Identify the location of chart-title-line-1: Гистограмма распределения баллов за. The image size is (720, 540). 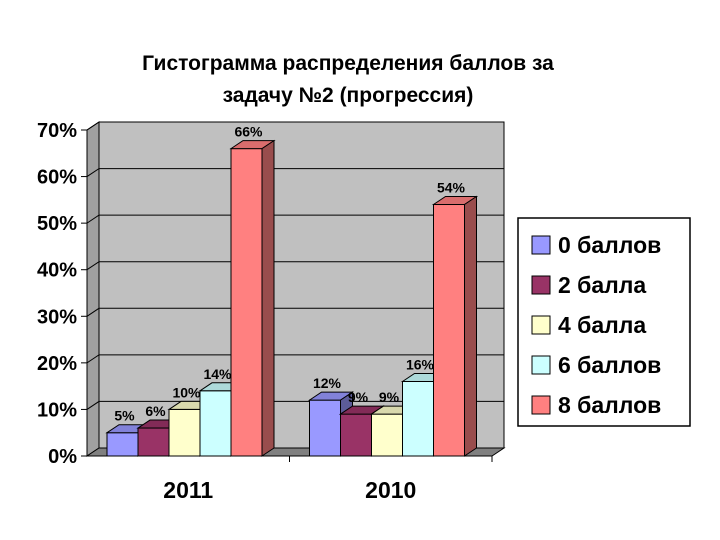
(348, 63).